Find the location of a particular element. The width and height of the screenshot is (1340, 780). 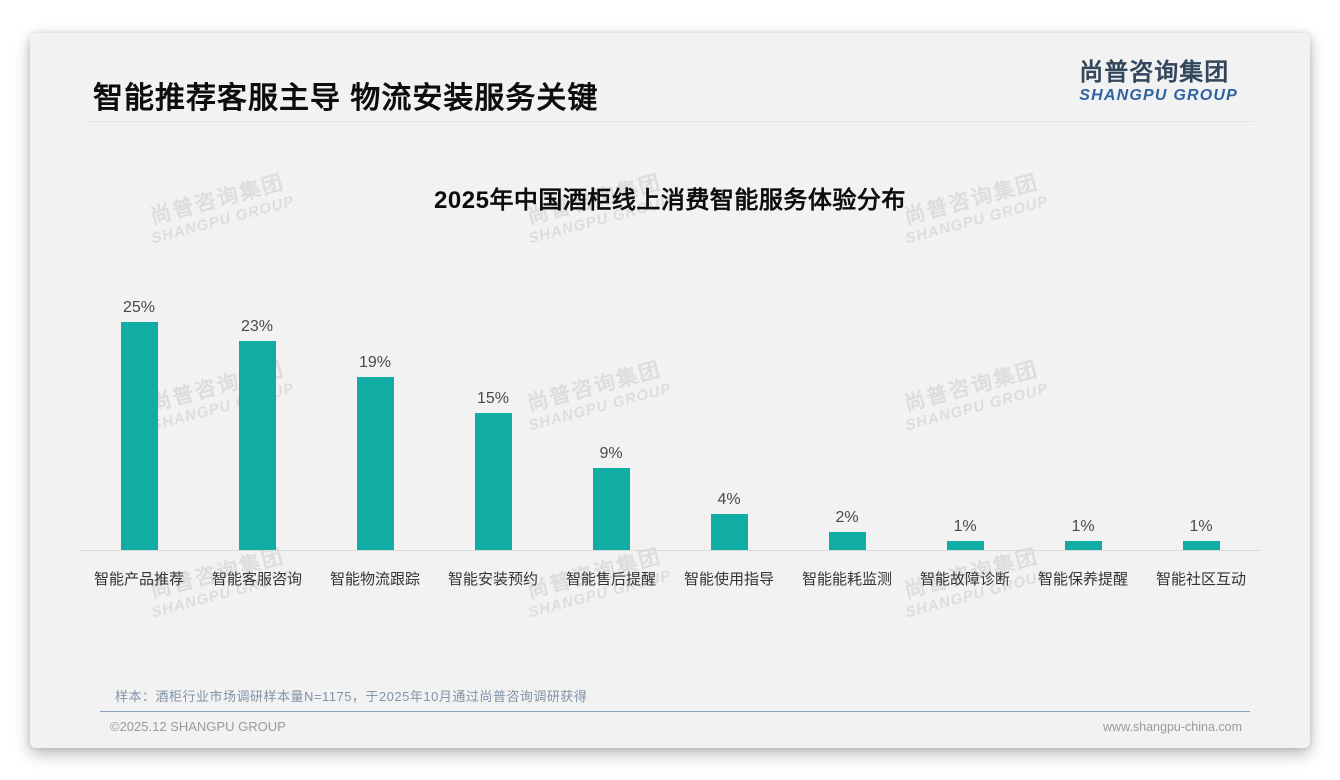

category-label: 智能售后提醒 is located at coordinates (610, 579).